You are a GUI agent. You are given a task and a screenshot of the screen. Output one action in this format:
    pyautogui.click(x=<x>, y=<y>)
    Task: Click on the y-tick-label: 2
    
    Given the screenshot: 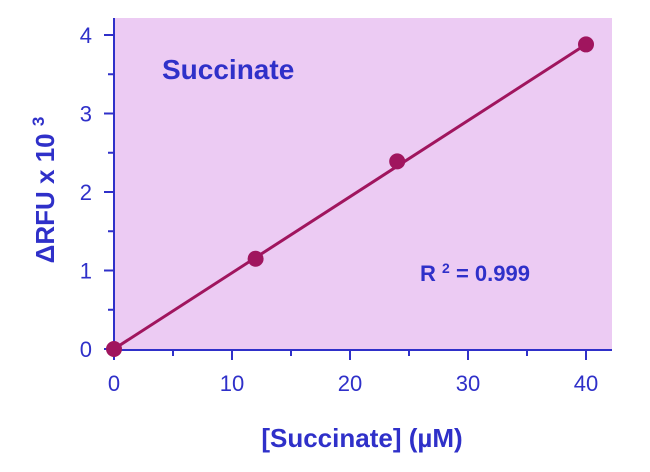 What is the action you would take?
    pyautogui.click(x=86, y=192)
    